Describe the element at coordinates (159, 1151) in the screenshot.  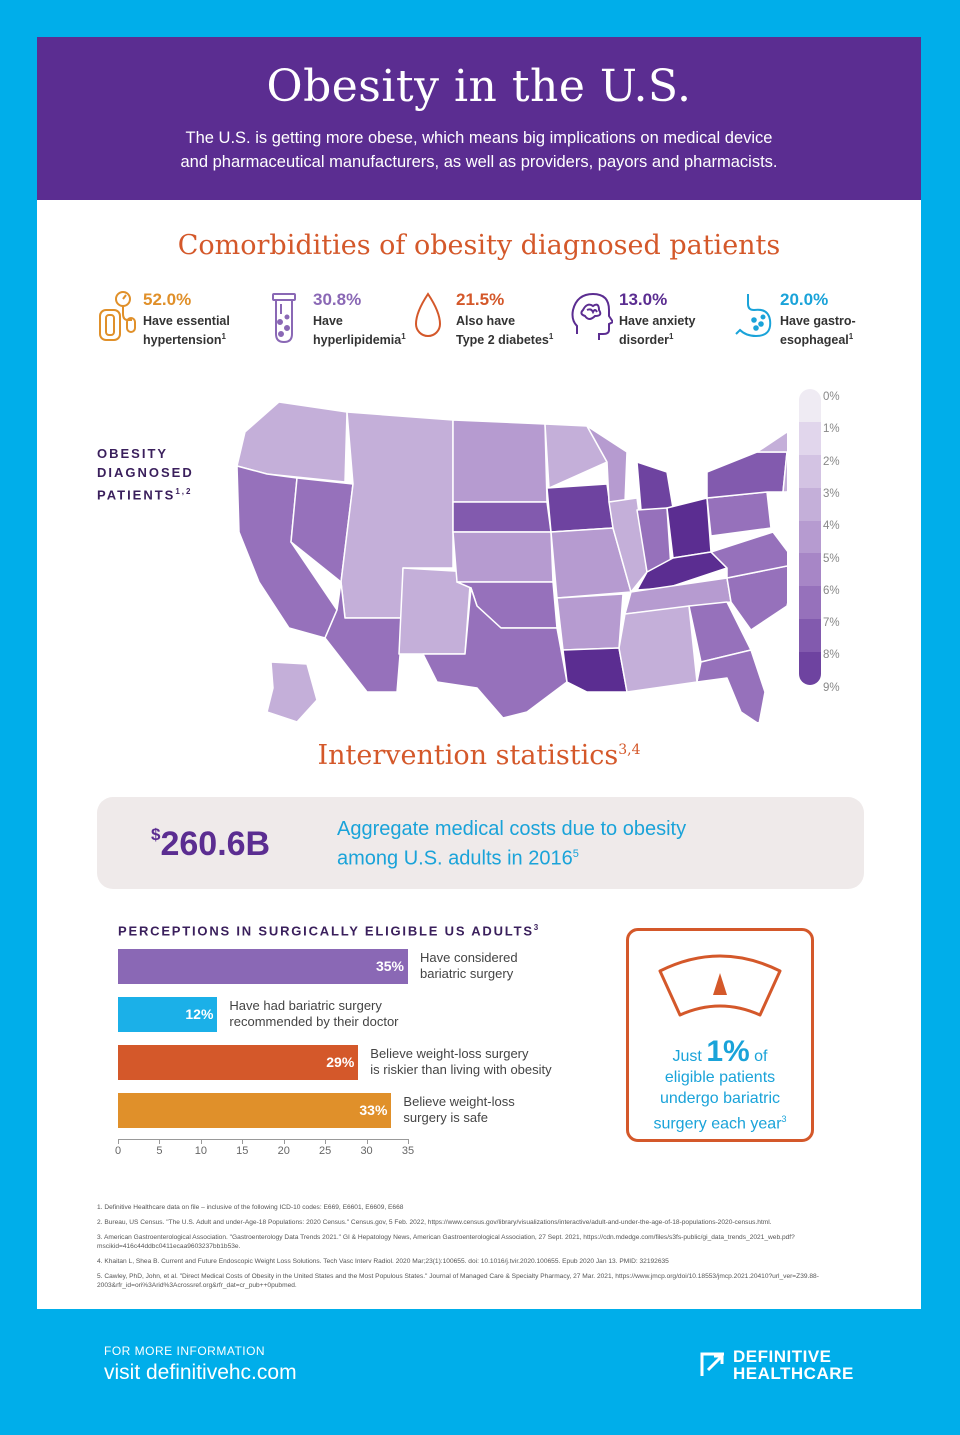
I see `x-axis-tick-label: 5` at that location.